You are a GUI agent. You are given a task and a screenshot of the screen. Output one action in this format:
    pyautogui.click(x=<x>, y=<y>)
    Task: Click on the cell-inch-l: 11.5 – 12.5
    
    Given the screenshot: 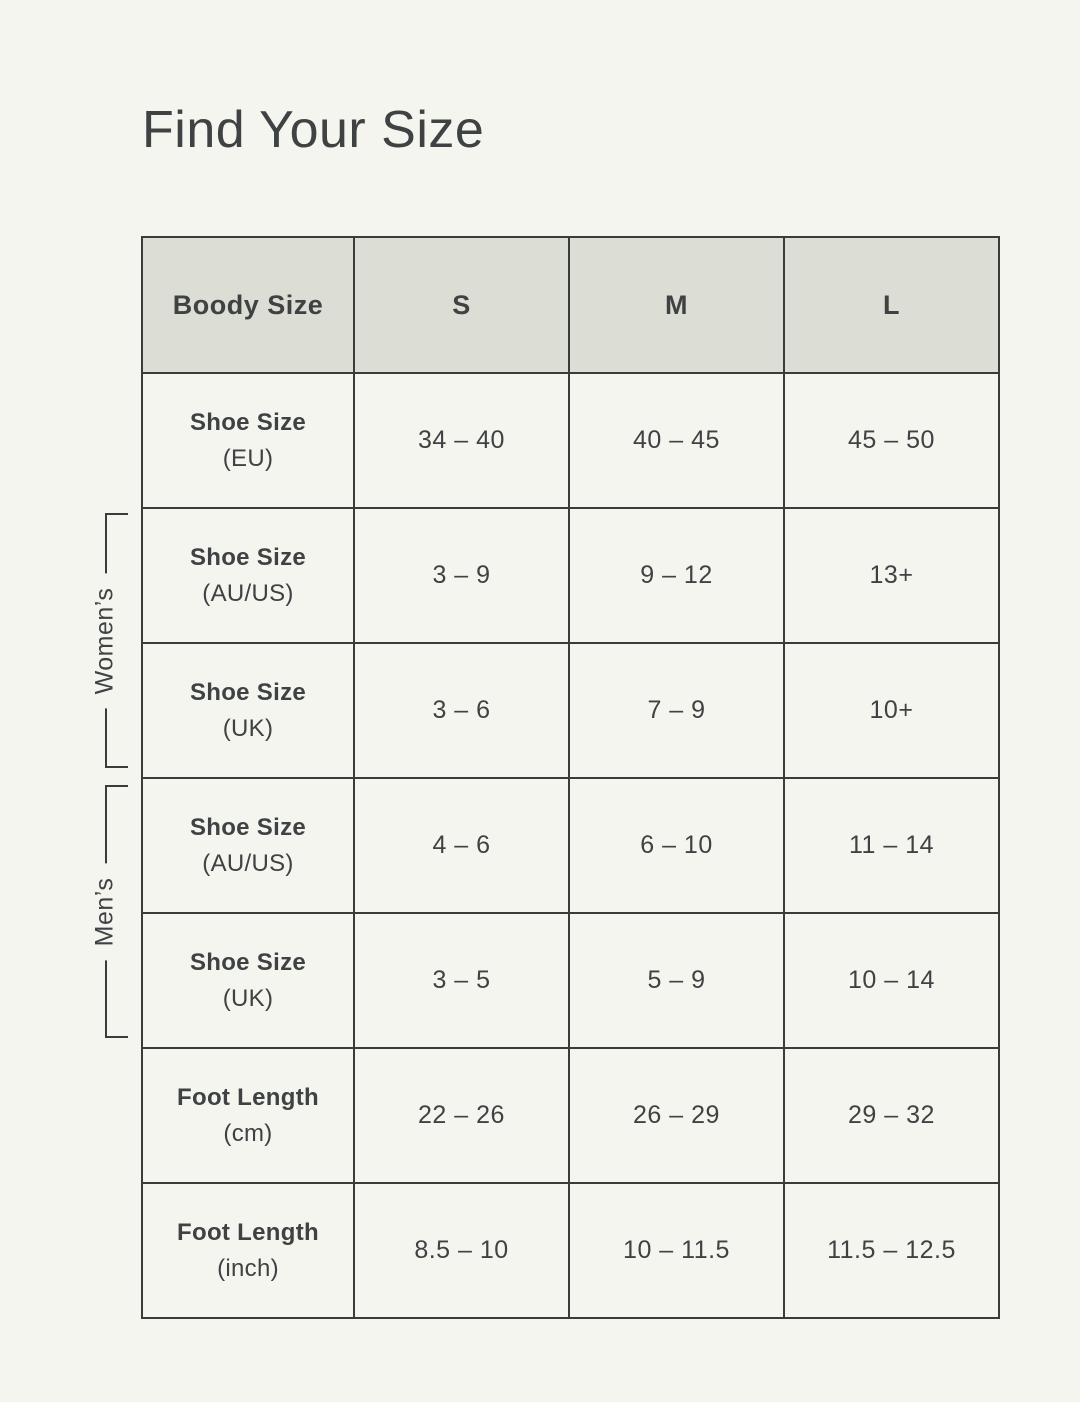 What is the action you would take?
    pyautogui.click(x=891, y=1250)
    